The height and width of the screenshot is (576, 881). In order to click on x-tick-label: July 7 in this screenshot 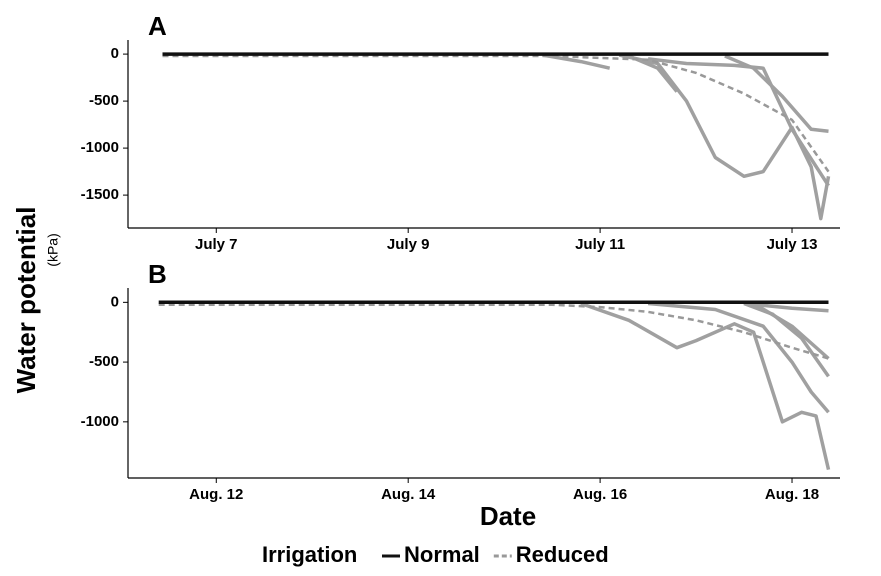, I will do `click(216, 244)`.